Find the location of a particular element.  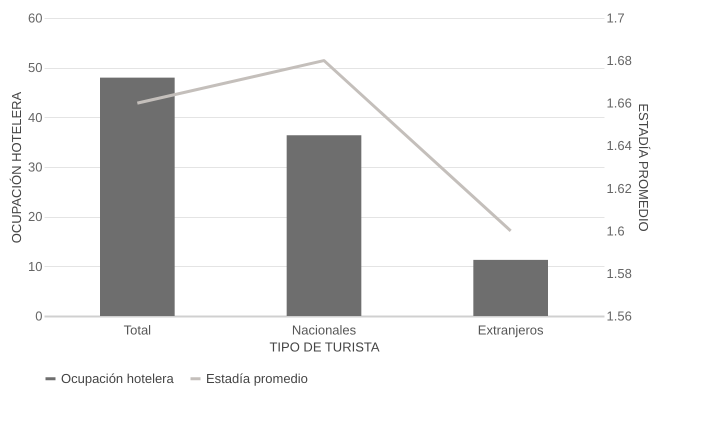

x-tick-label: Nacionales is located at coordinates (324, 330).